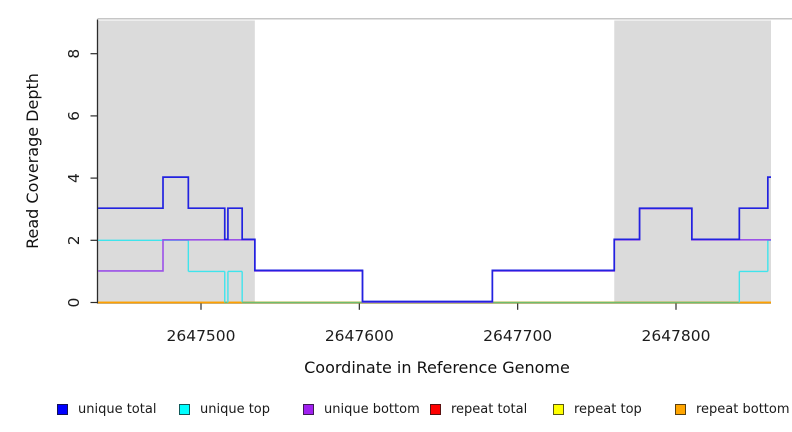  I want to click on legend-label: unique top, so click(235, 409).